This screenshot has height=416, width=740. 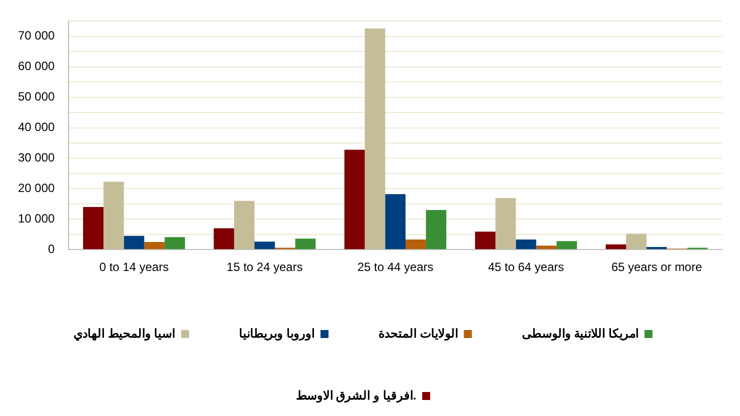 I want to click on y-tick-label: 40 000, so click(x=37, y=127).